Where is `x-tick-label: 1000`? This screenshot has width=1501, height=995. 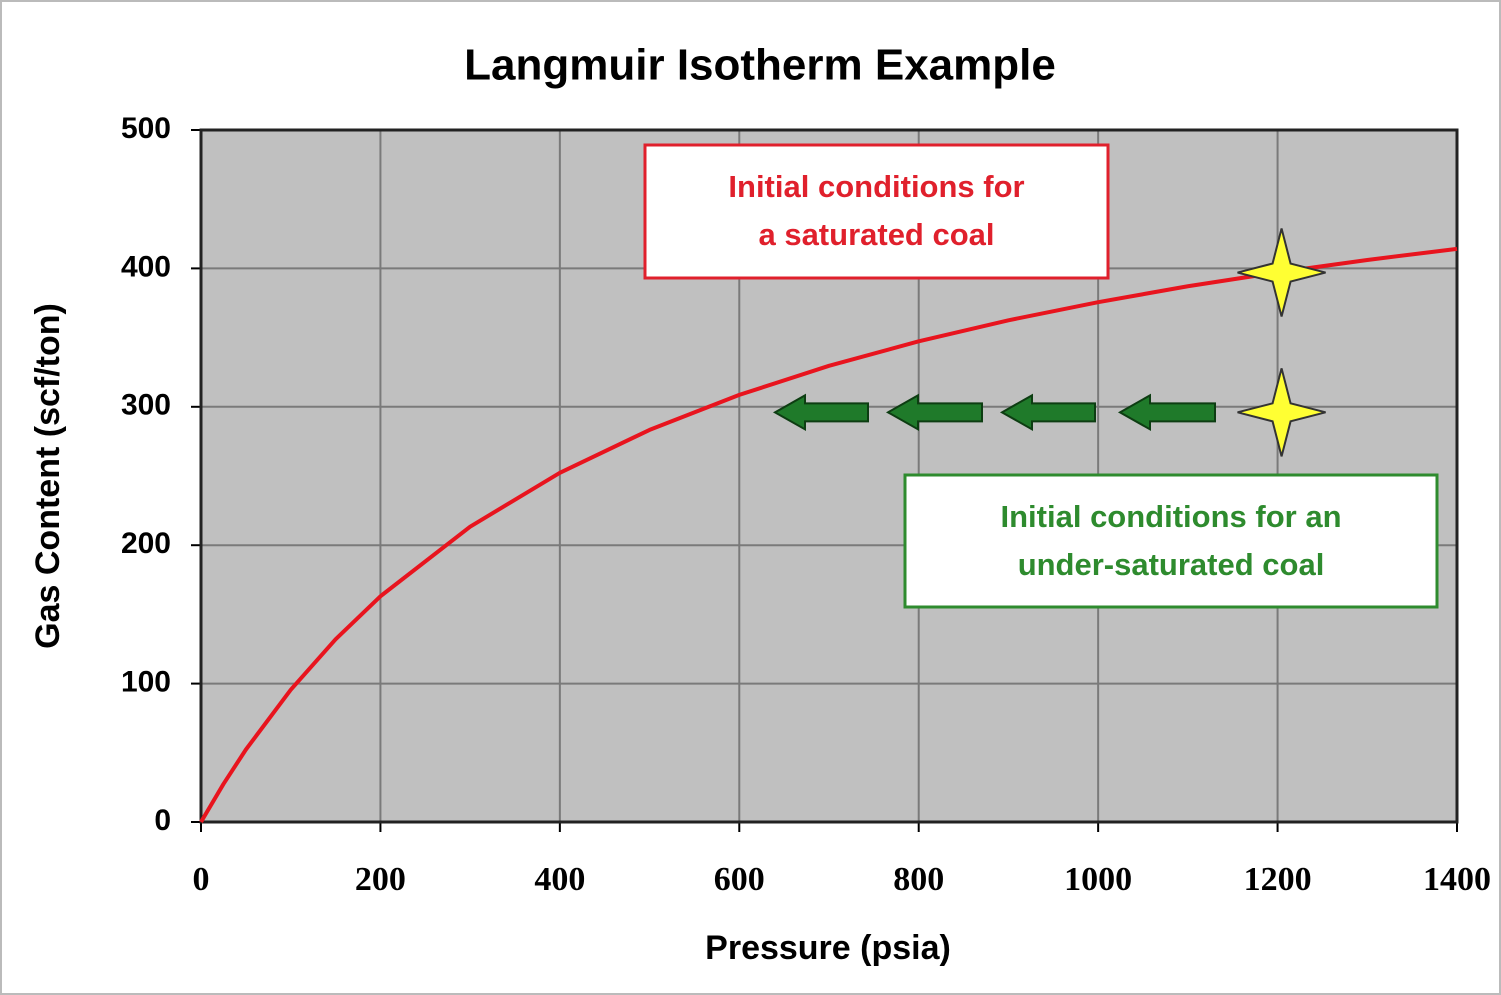
x-tick-label: 1000 is located at coordinates (1098, 879).